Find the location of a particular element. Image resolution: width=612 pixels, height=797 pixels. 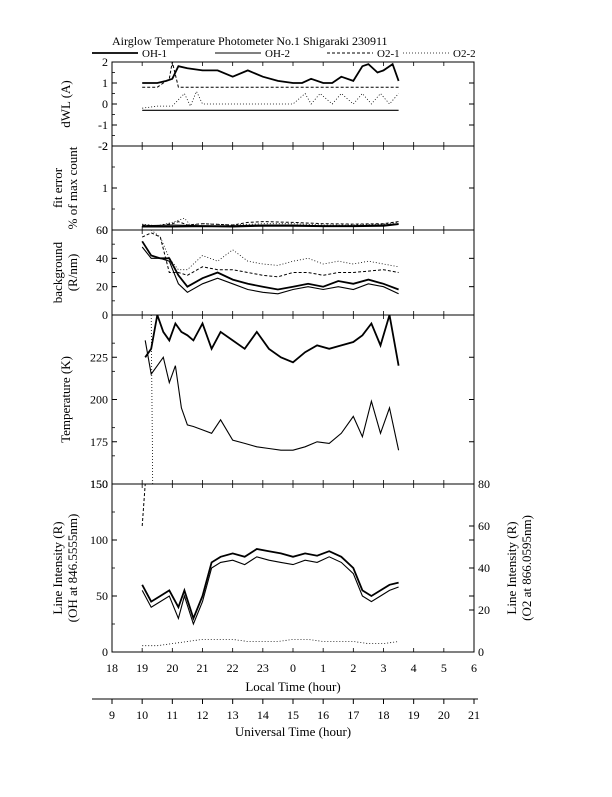

x-tick-label-universal: 14 is located at coordinates (263, 715).